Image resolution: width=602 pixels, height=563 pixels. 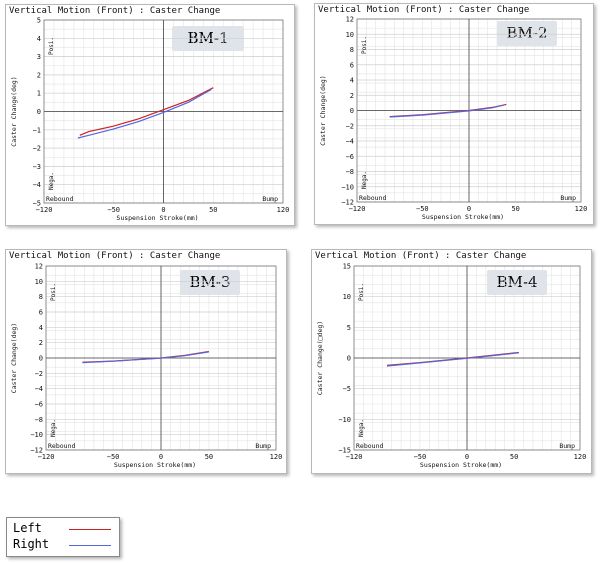 What do you see at coordinates (320, 358) in the screenshot?
I see `y-axis-label: Caster Change(□deg)` at bounding box center [320, 358].